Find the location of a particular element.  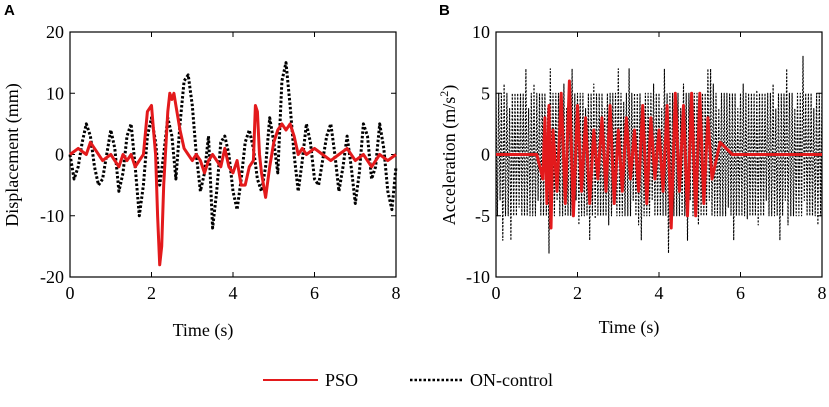

panel-b-ytick-label-3: 5 is located at coordinates (485, 93).